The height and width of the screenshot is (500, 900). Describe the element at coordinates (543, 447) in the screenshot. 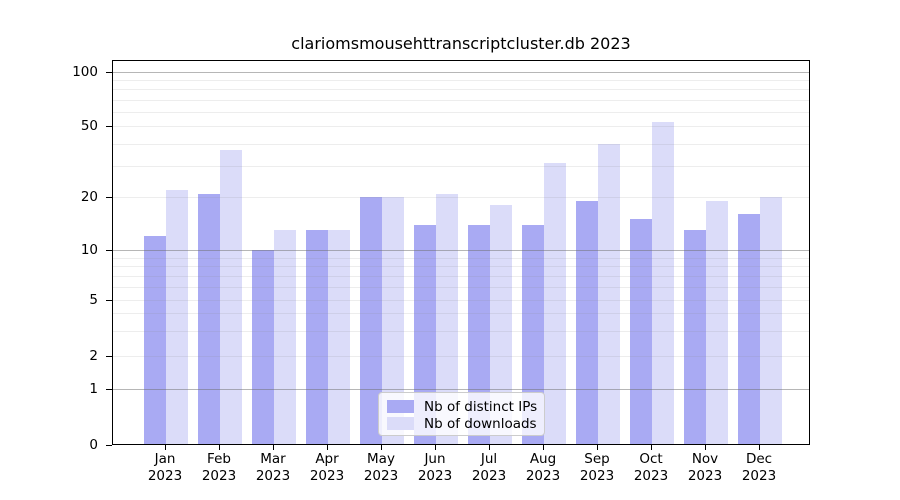

I see `x-tick-aug` at that location.